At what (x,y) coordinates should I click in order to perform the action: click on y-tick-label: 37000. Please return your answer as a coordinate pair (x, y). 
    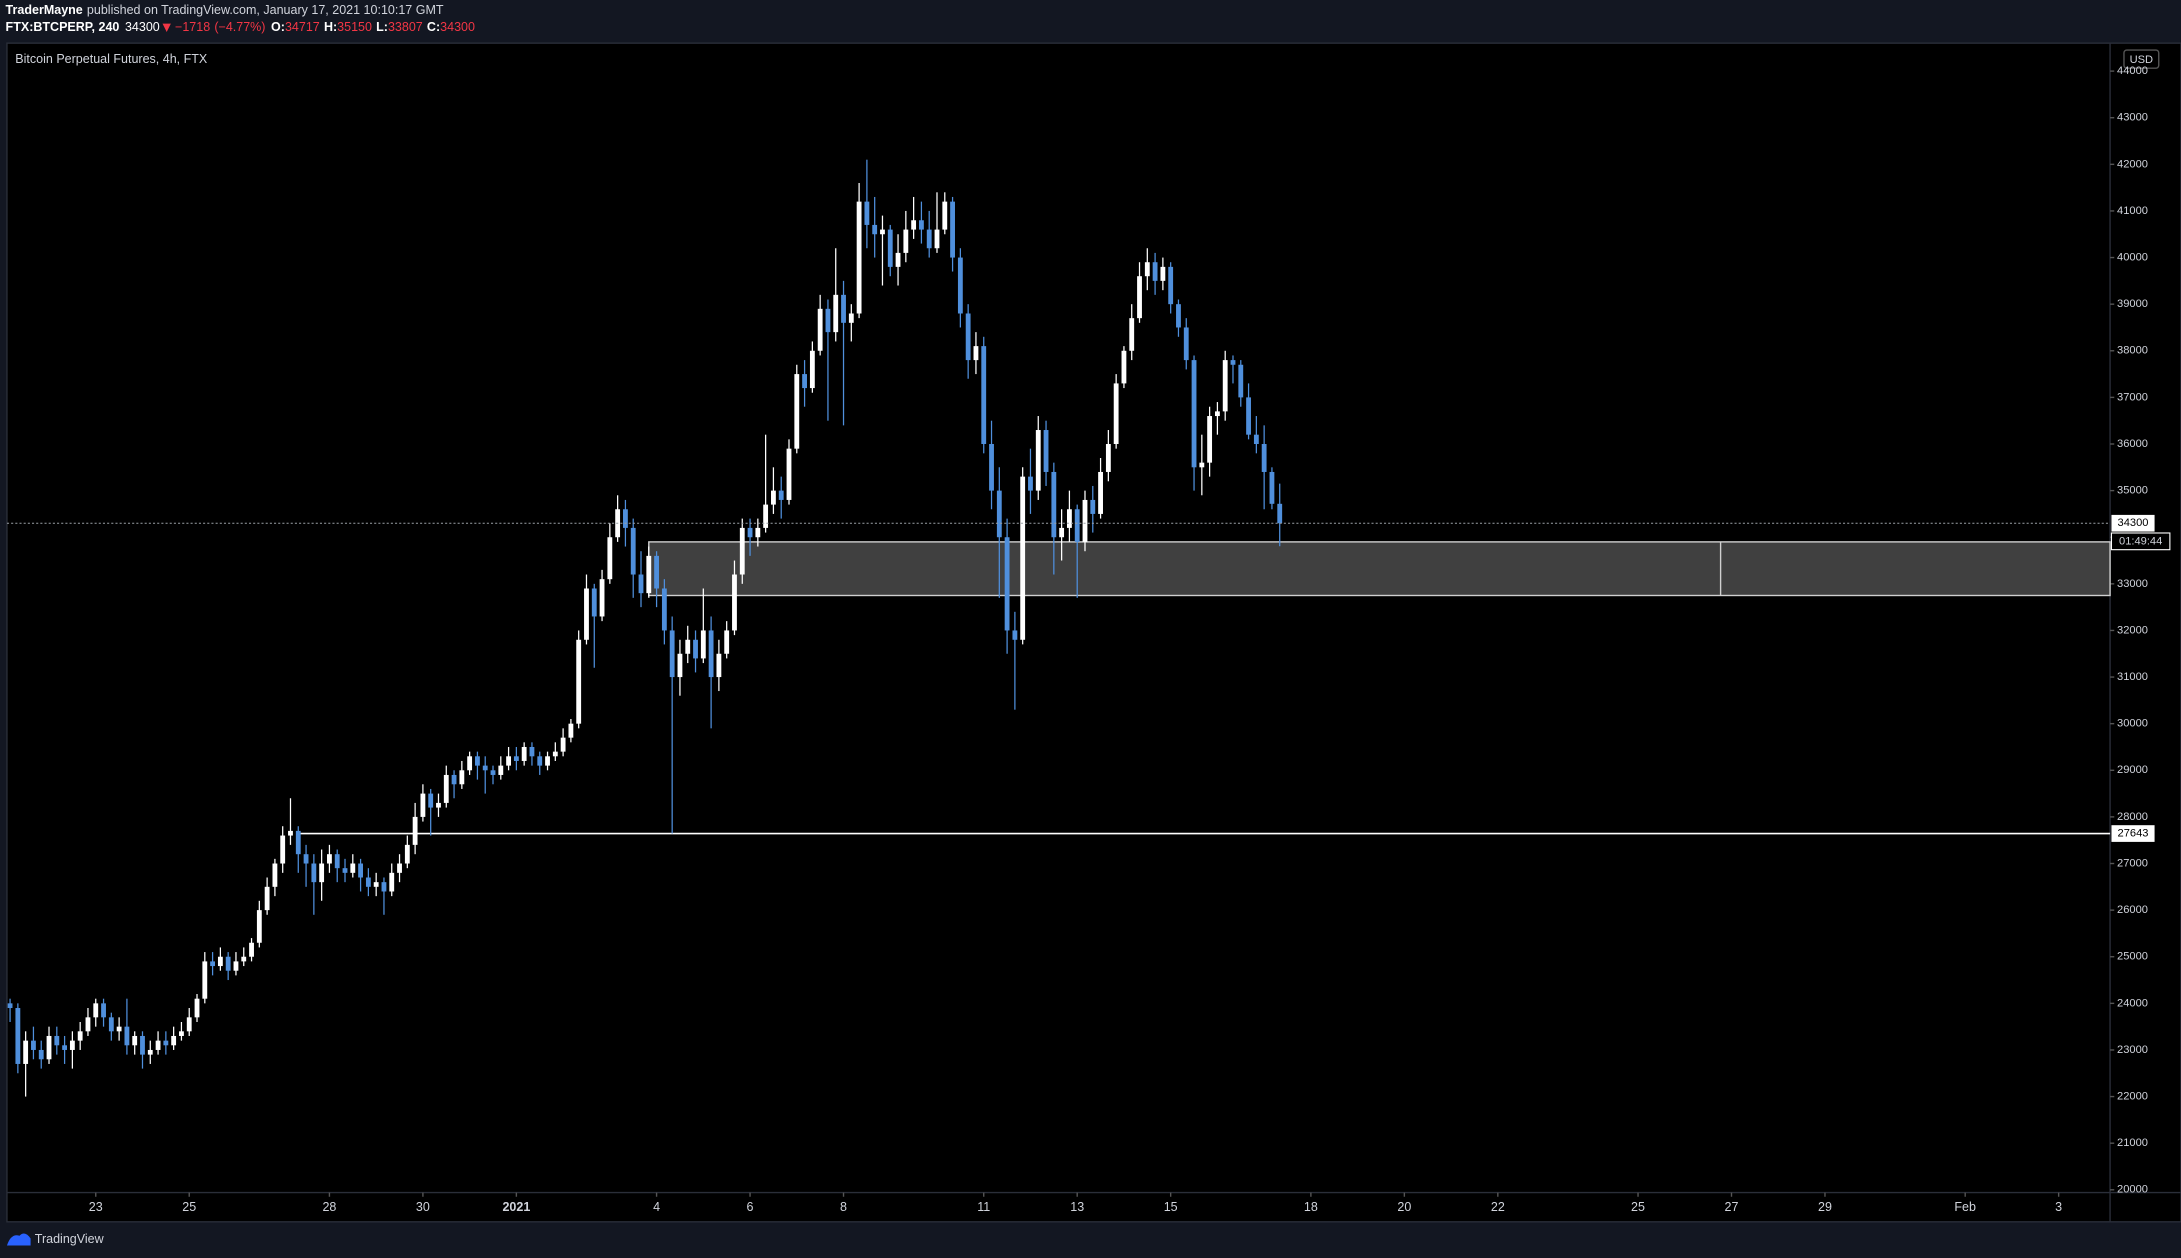
    Looking at the image, I should click on (2132, 397).